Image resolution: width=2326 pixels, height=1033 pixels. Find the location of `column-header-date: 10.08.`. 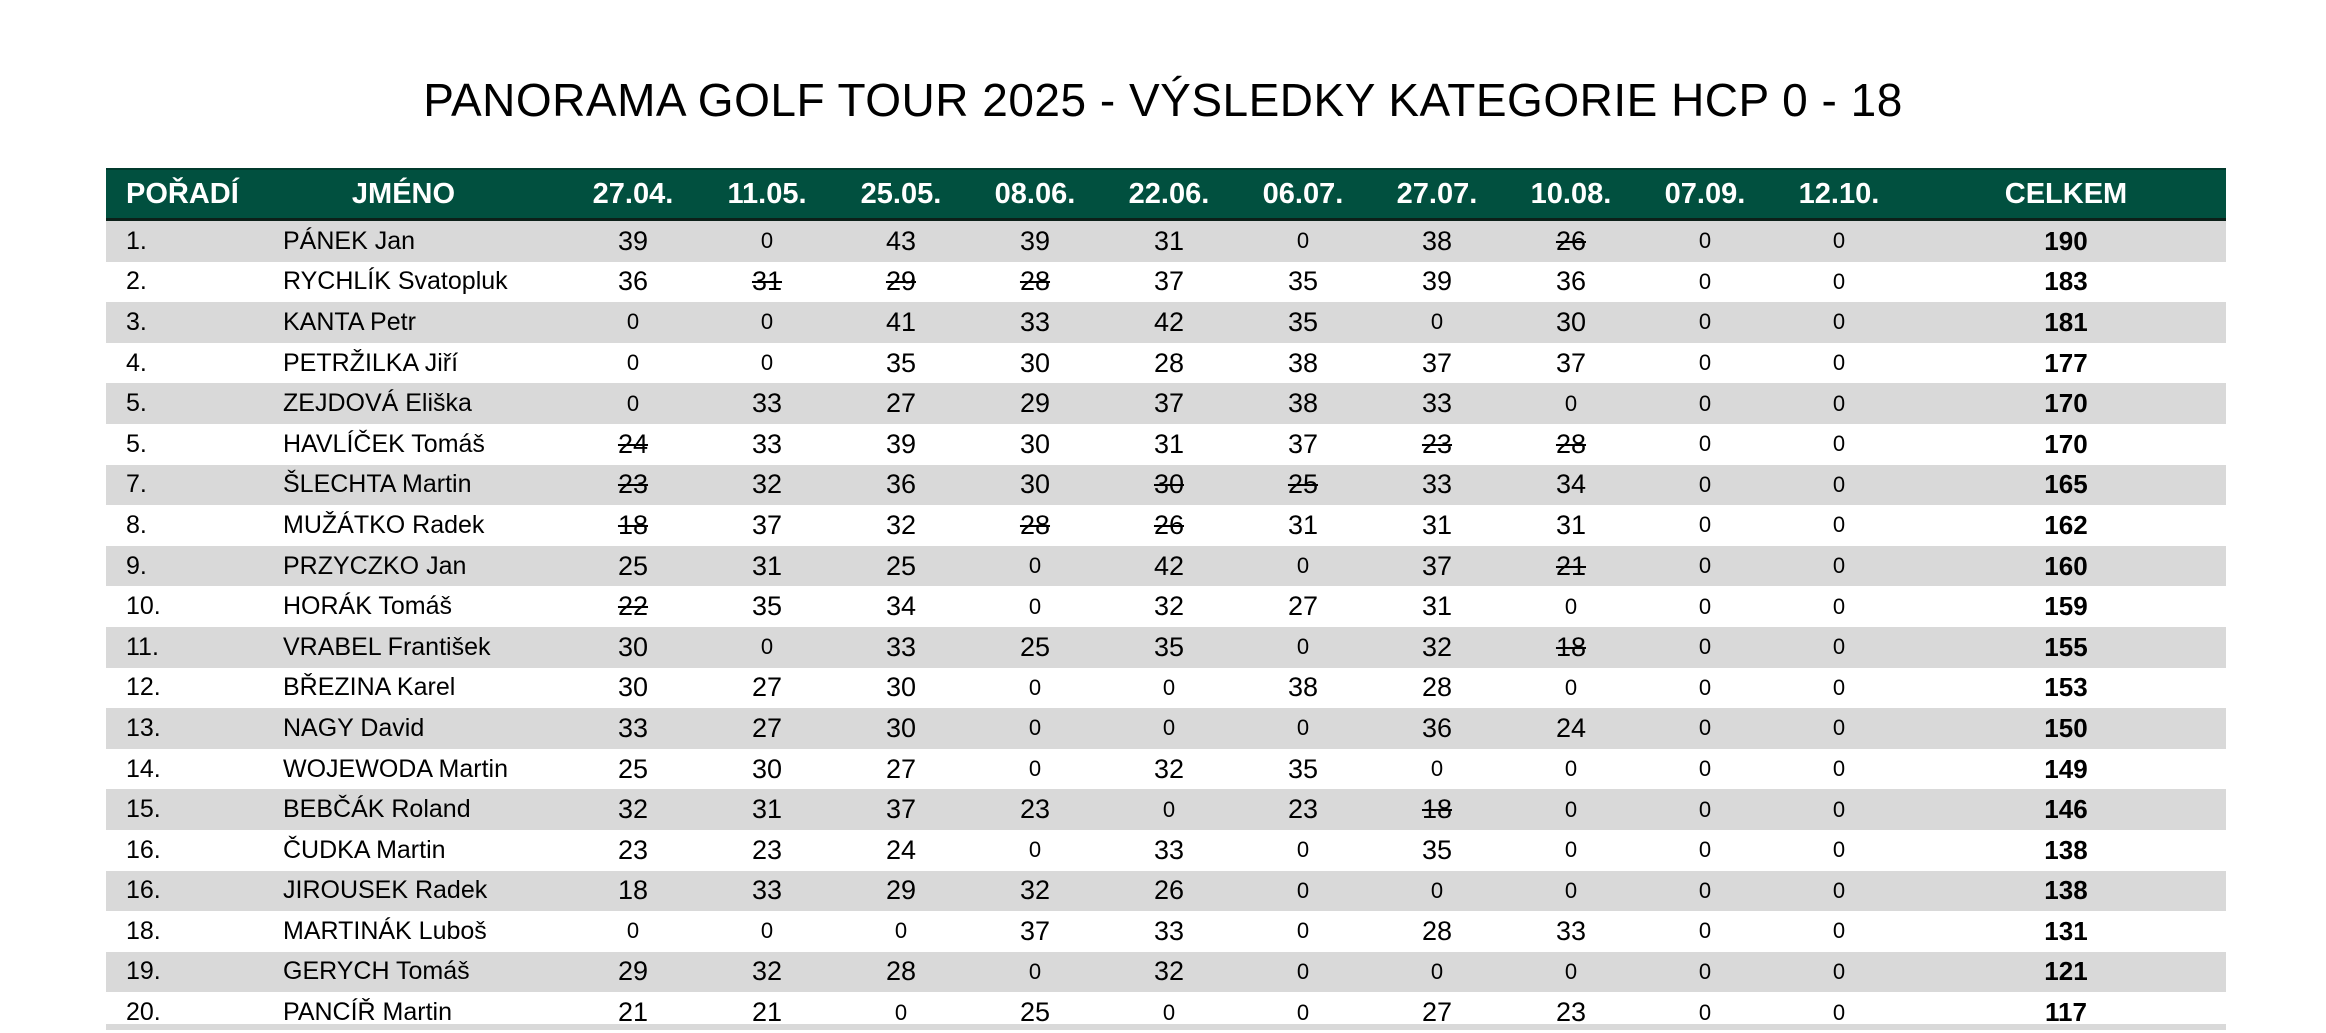

column-header-date: 10.08. is located at coordinates (1571, 194).